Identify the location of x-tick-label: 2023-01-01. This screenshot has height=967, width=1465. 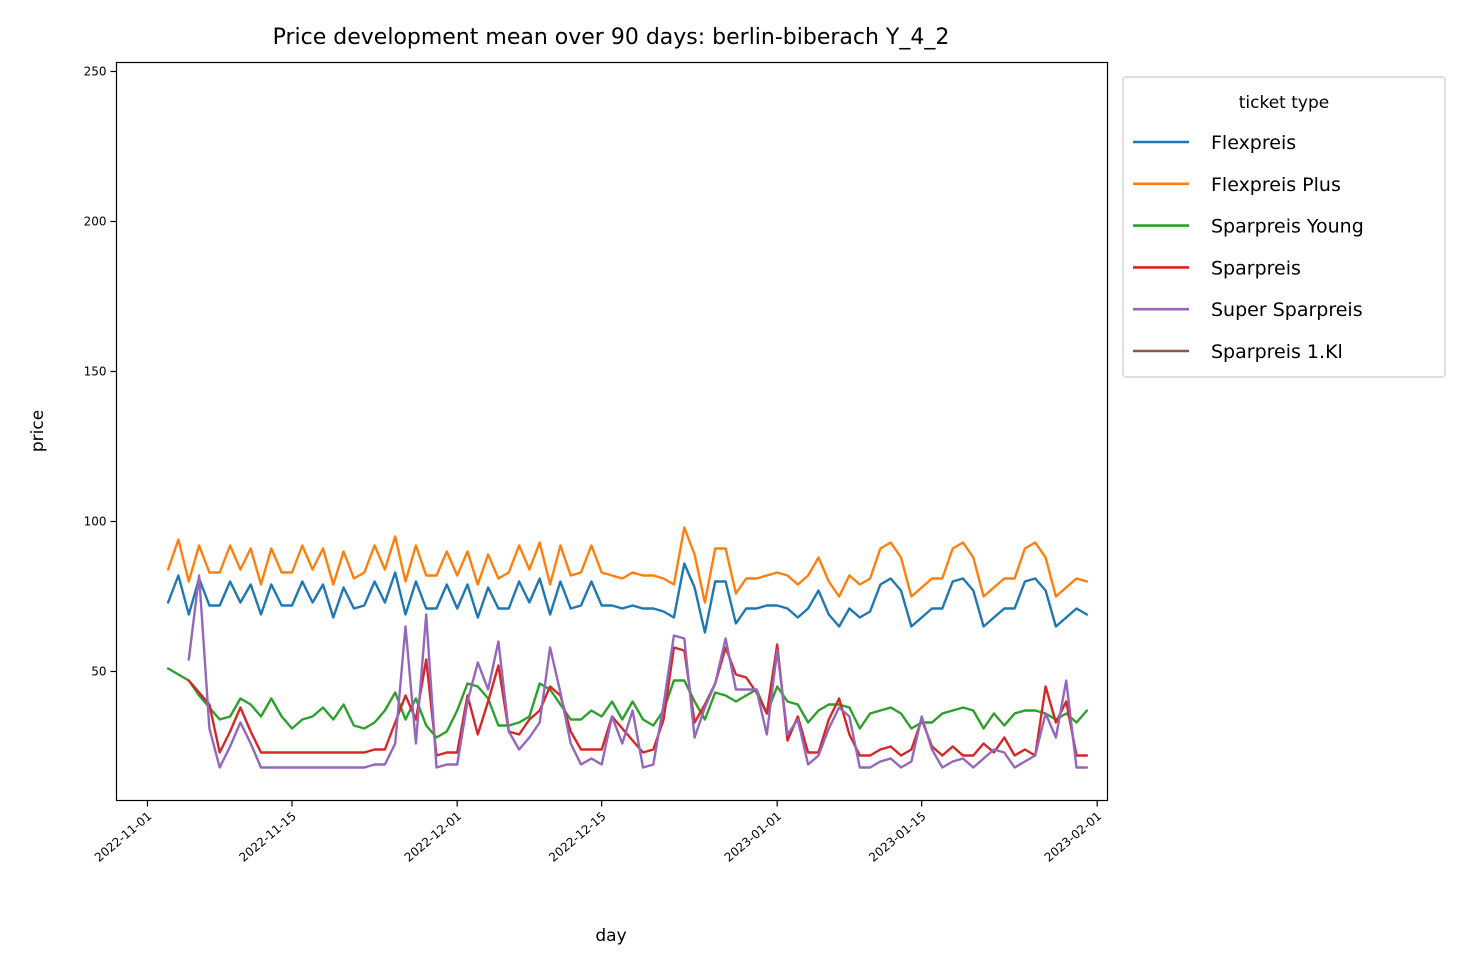
(753, 837).